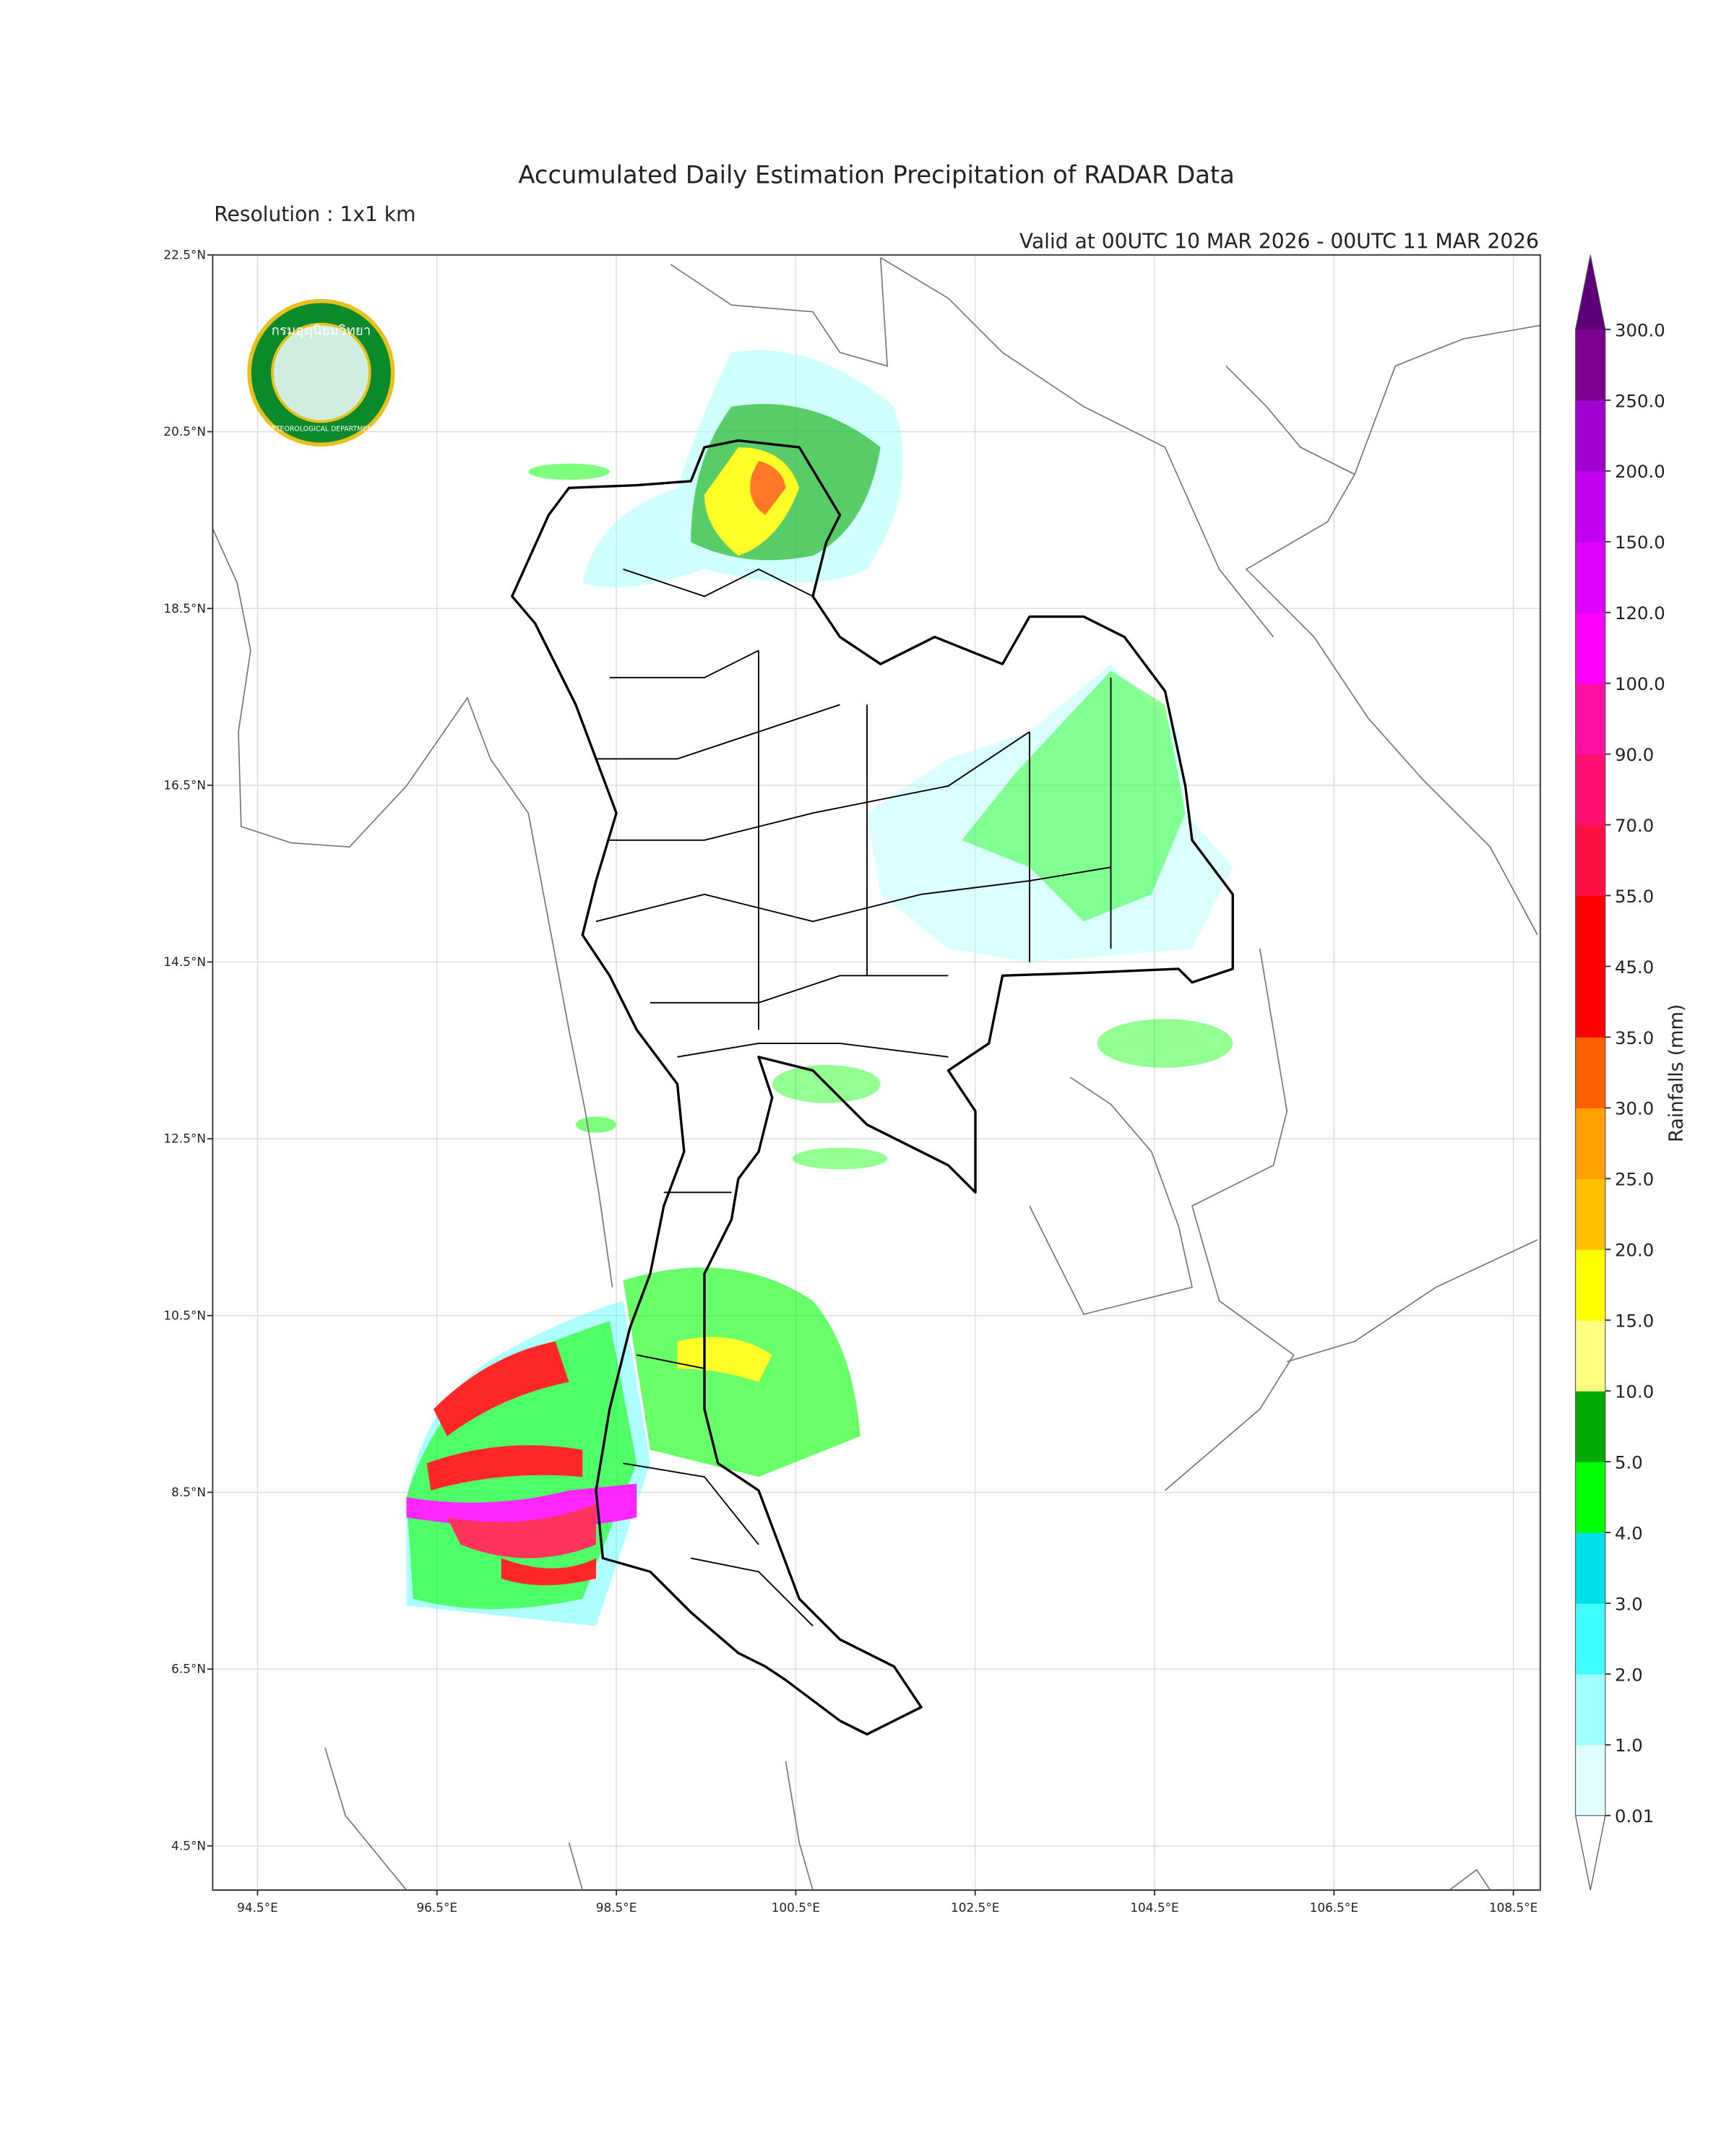  What do you see at coordinates (1634, 1816) in the screenshot?
I see `colorbar-tick-label: 0.01` at bounding box center [1634, 1816].